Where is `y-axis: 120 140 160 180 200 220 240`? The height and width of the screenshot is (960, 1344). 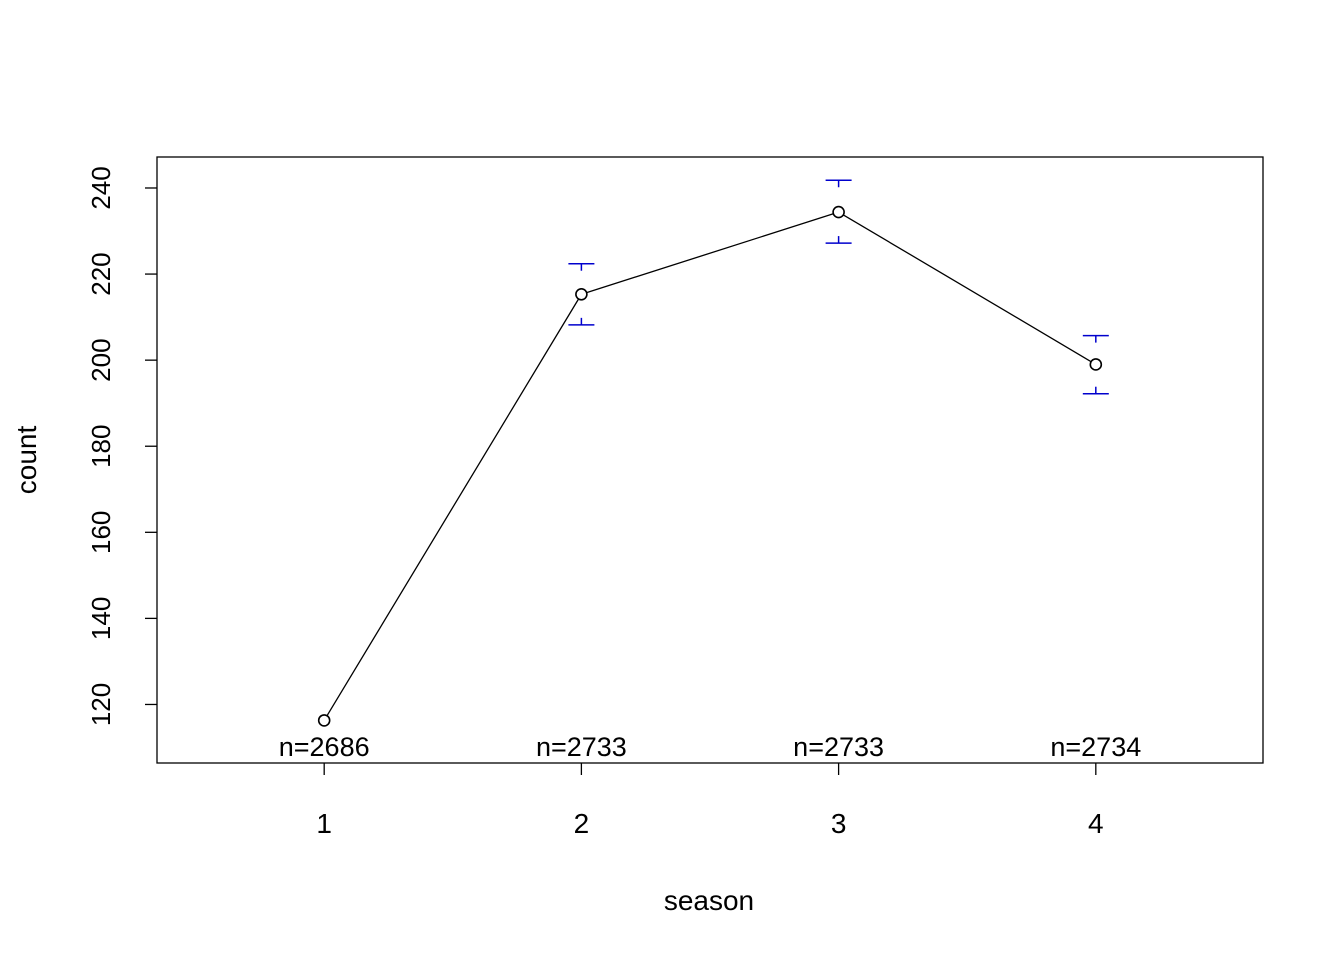 y-axis: 120 140 160 180 200 220 240 is located at coordinates (121, 446).